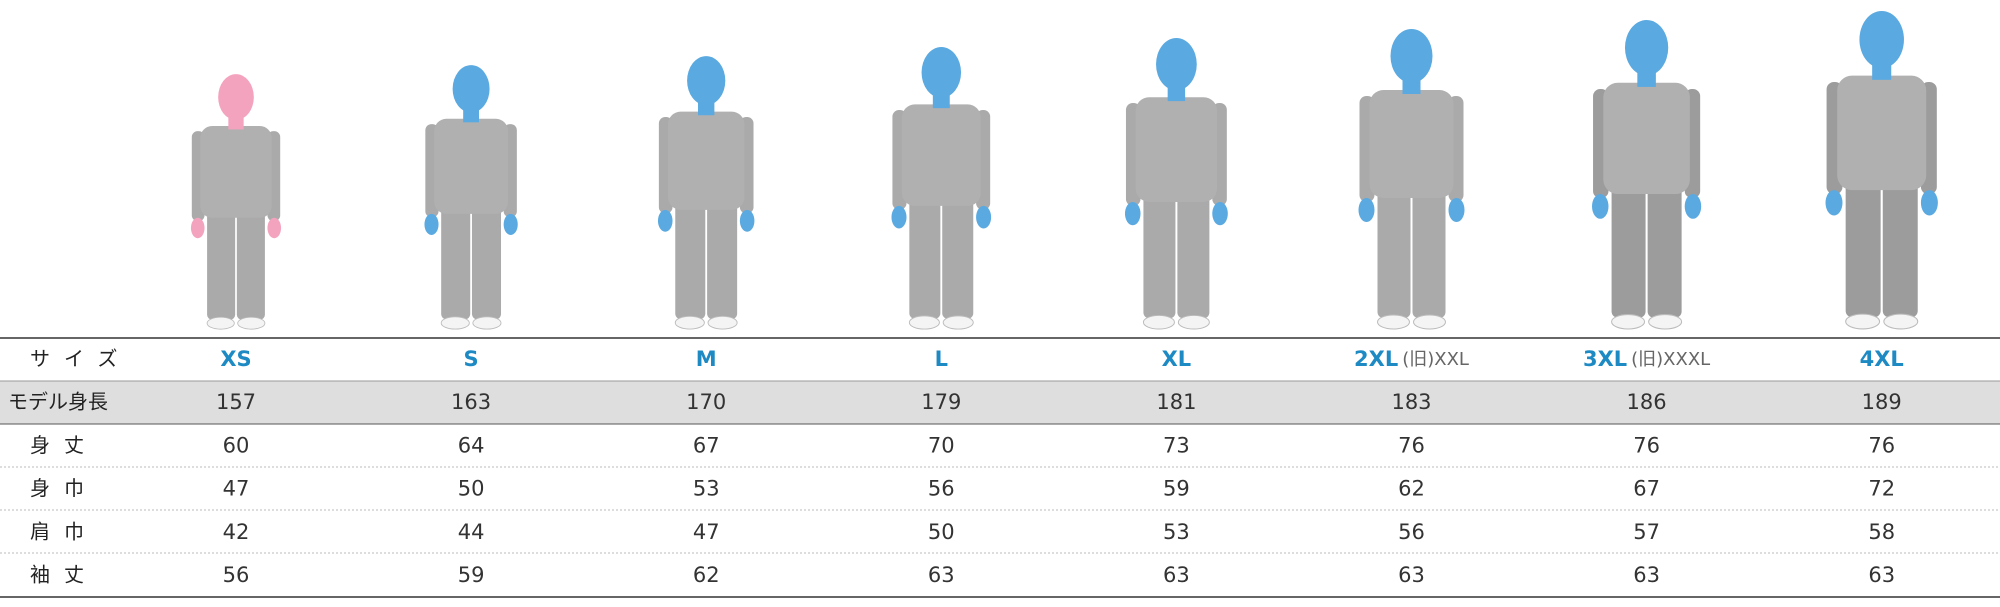  What do you see at coordinates (1000, 402) in the screenshot?
I see `model-row-bg` at bounding box center [1000, 402].